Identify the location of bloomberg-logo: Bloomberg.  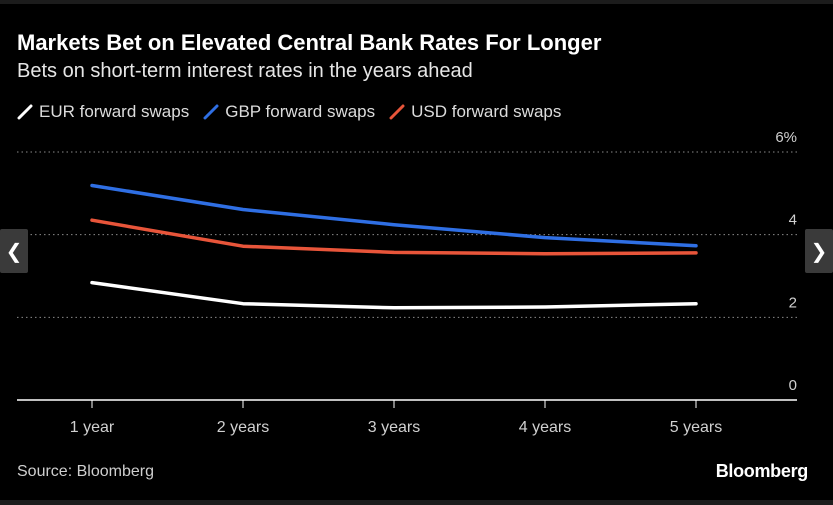
(762, 471).